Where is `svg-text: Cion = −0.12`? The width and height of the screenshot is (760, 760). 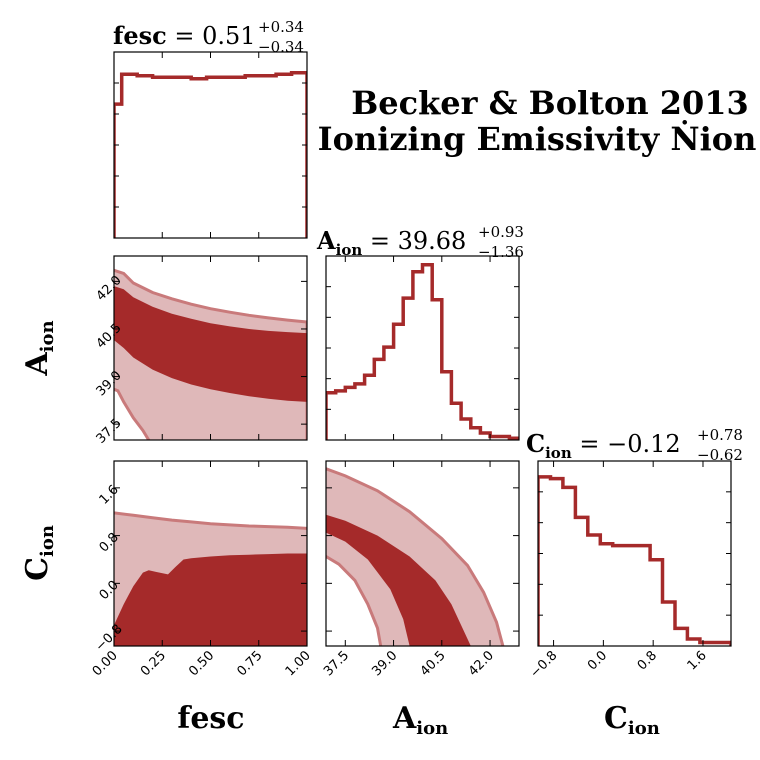 svg-text: Cion = −0.12 is located at coordinates (603, 445).